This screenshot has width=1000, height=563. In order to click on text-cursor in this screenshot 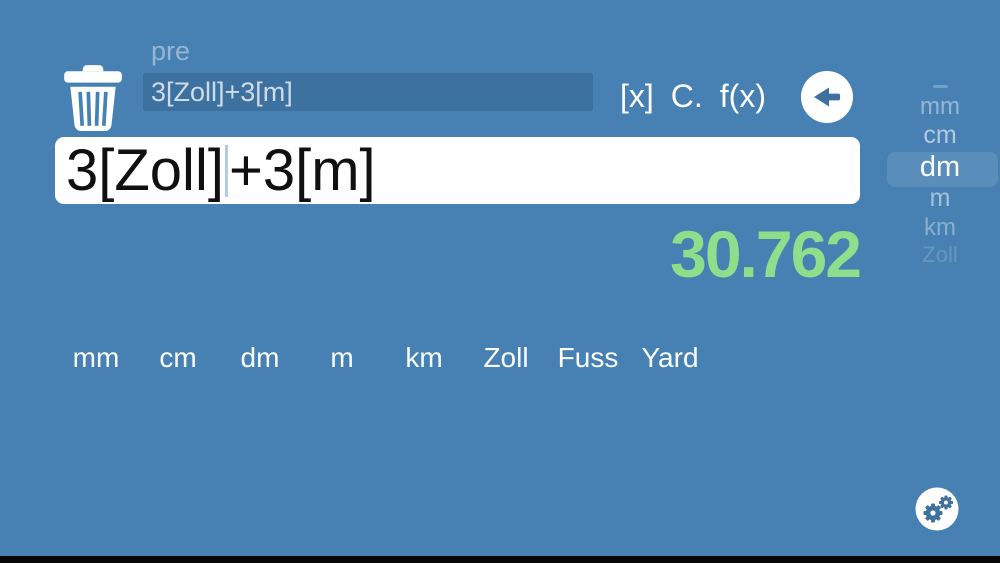, I will do `click(226, 170)`.